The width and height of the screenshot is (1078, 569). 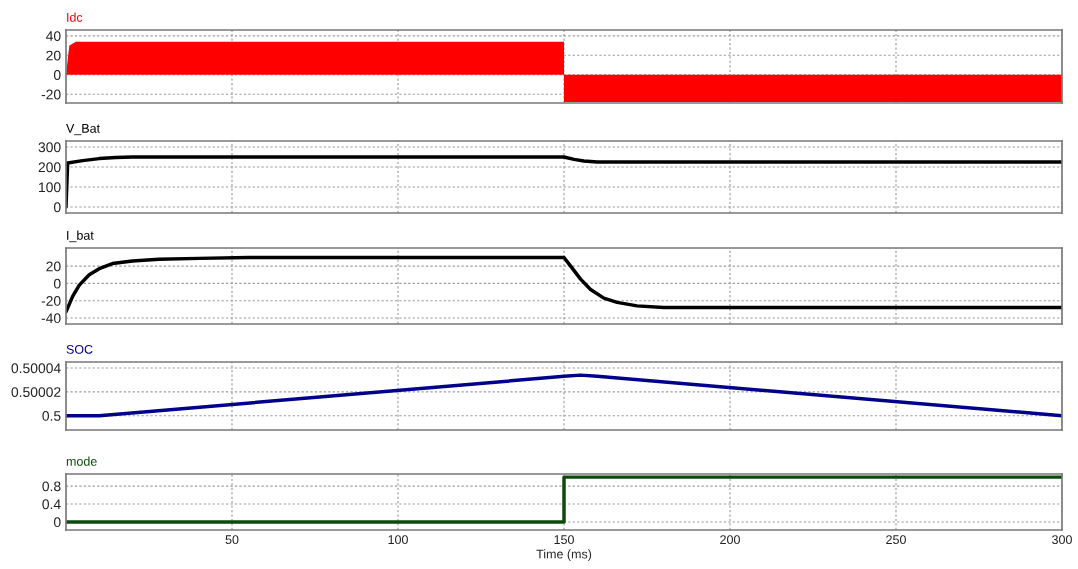 What do you see at coordinates (83, 130) in the screenshot?
I see `chart-title: V_Bat` at bounding box center [83, 130].